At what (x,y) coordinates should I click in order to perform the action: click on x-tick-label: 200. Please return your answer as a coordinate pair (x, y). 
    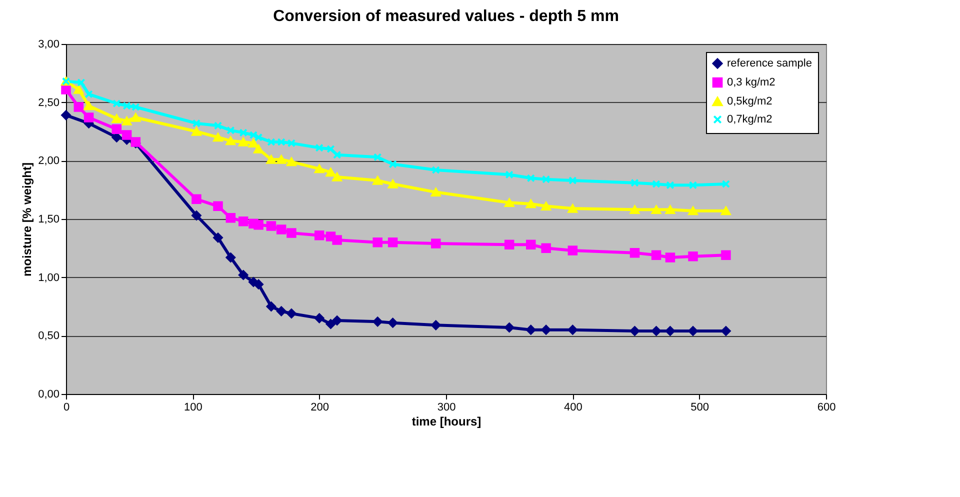
    Looking at the image, I should click on (320, 408).